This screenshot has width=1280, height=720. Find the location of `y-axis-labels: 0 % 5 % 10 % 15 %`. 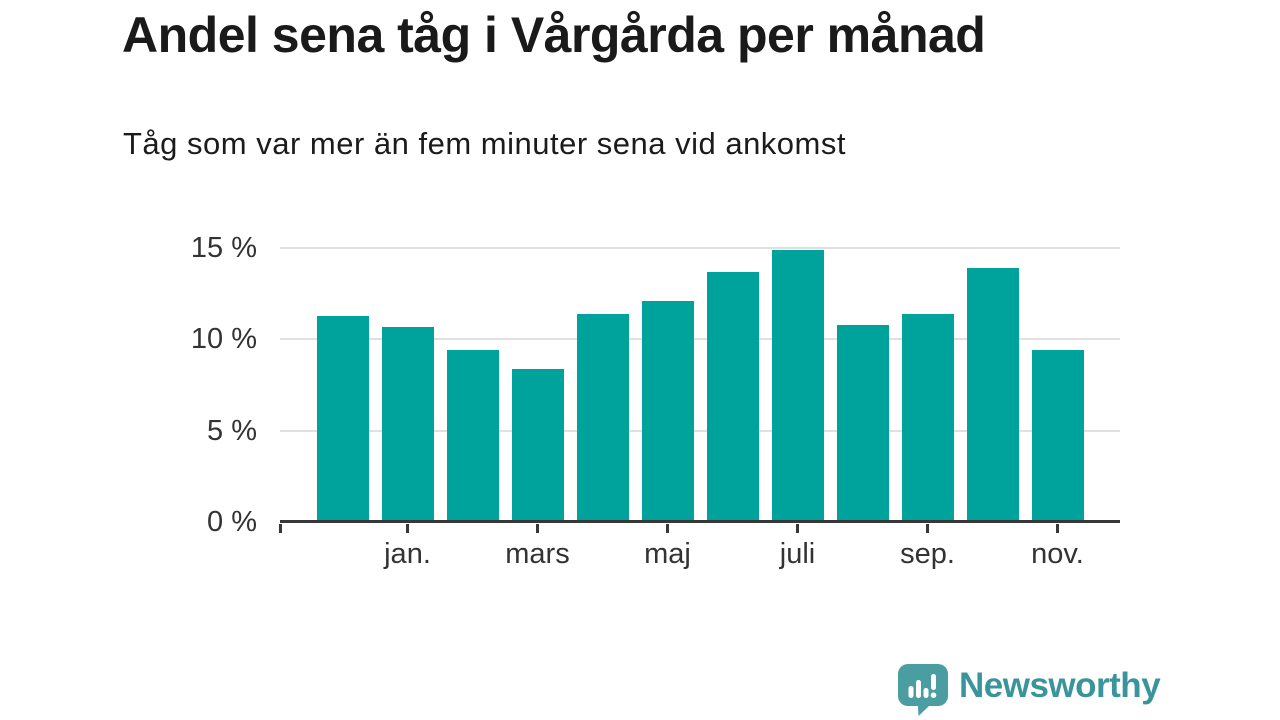

y-axis-labels: 0 % 5 % 10 % 15 % is located at coordinates (128, 383).